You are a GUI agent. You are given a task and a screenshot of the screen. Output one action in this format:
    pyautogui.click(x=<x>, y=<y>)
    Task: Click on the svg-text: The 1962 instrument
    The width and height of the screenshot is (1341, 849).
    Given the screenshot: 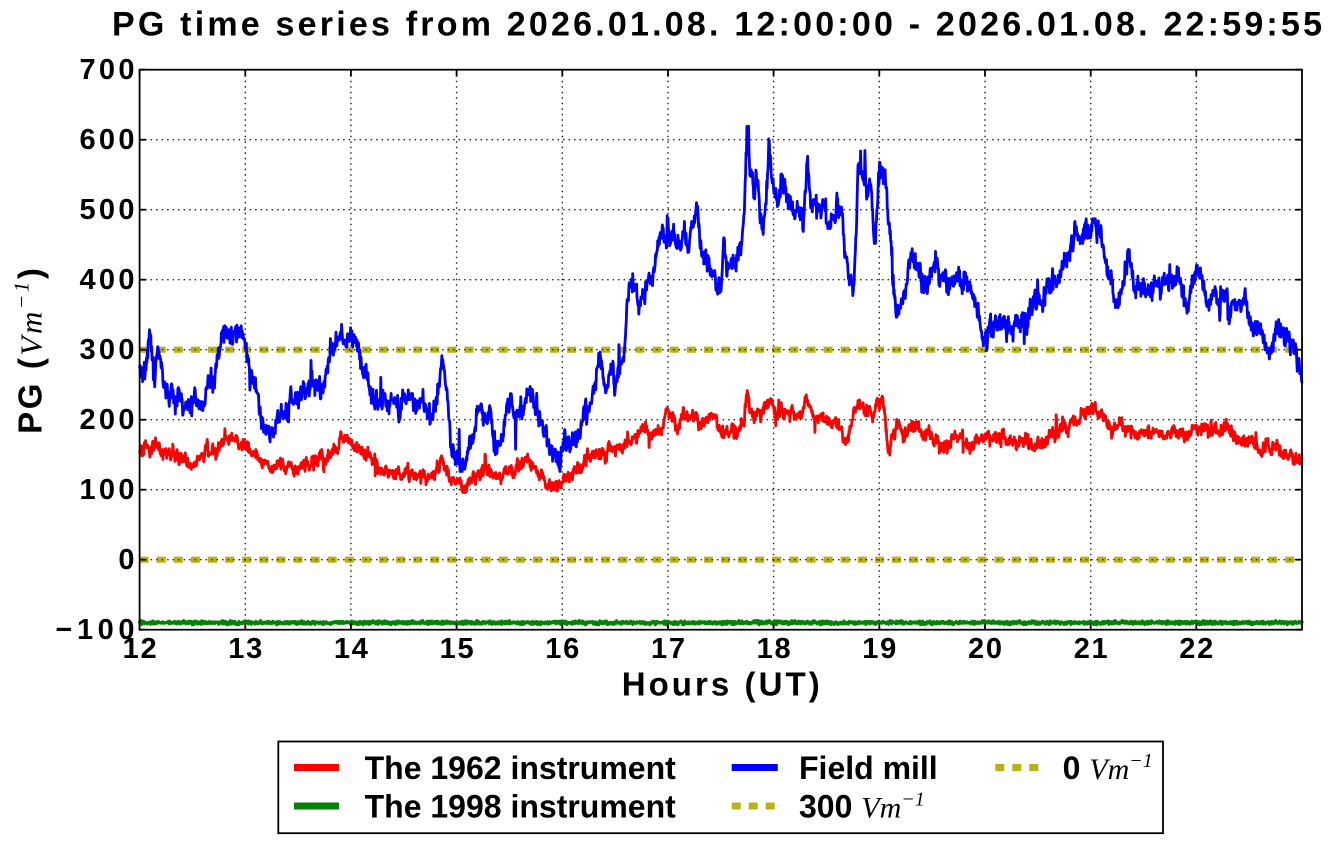 What is the action you would take?
    pyautogui.click(x=521, y=768)
    